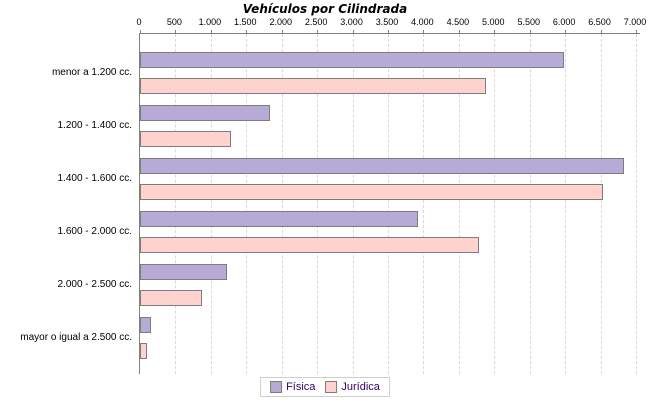 This screenshot has height=400, width=650. I want to click on legend-label: Física, so click(301, 387).